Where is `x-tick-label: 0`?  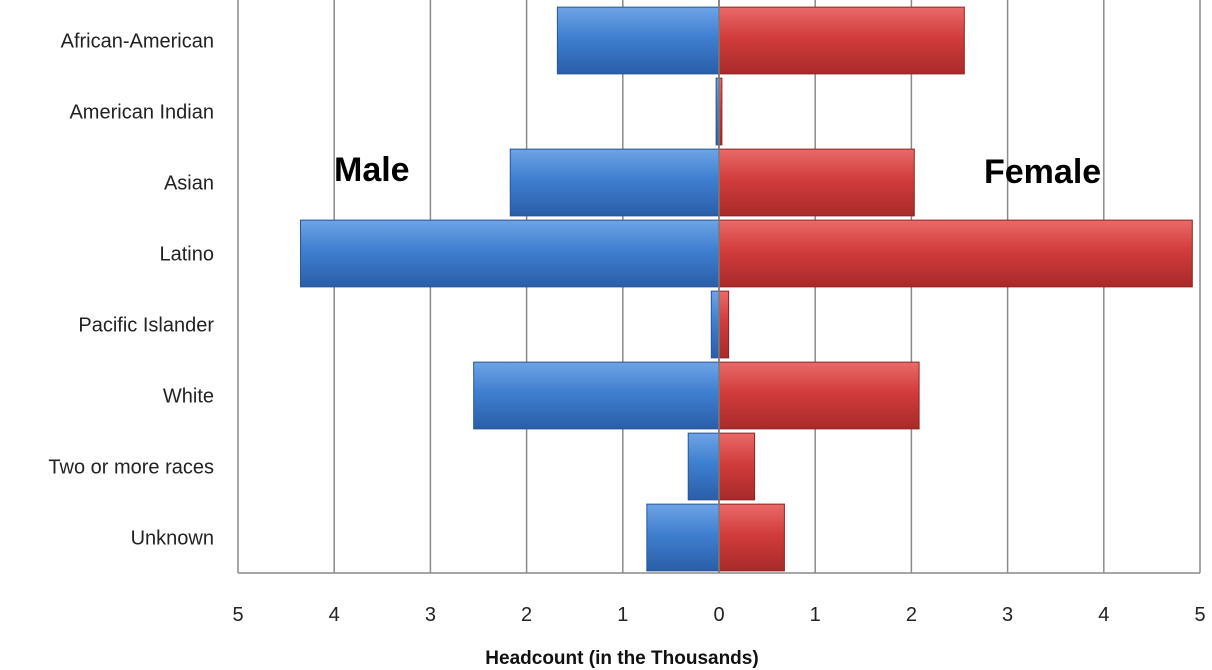
x-tick-label: 0 is located at coordinates (718, 615).